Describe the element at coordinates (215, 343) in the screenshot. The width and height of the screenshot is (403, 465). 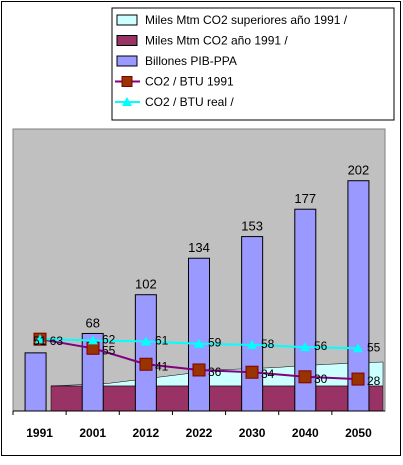
I see `co2-btu-real-label-2022: 59` at that location.